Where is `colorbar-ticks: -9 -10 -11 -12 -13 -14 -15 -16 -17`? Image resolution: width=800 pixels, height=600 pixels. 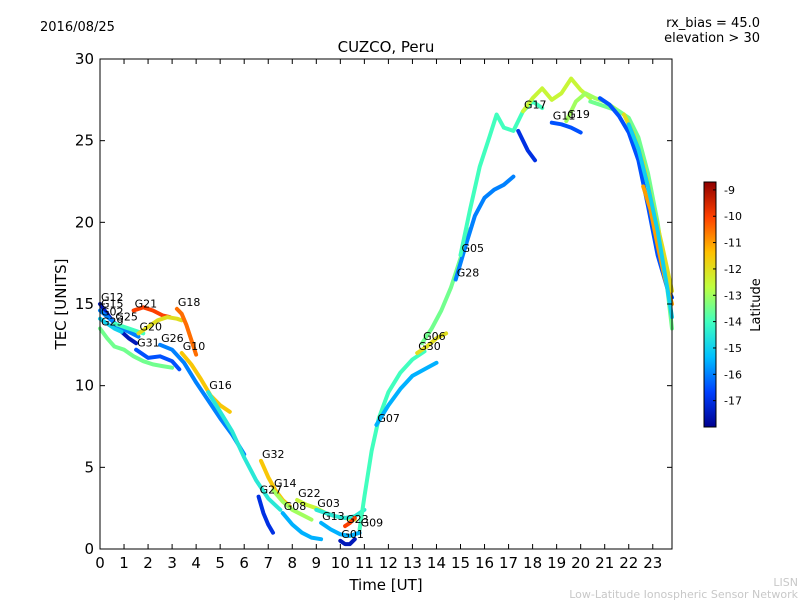
colorbar-ticks: -9 -10 -11 -12 -13 -14 -15 -16 -17 is located at coordinates (727, 296).